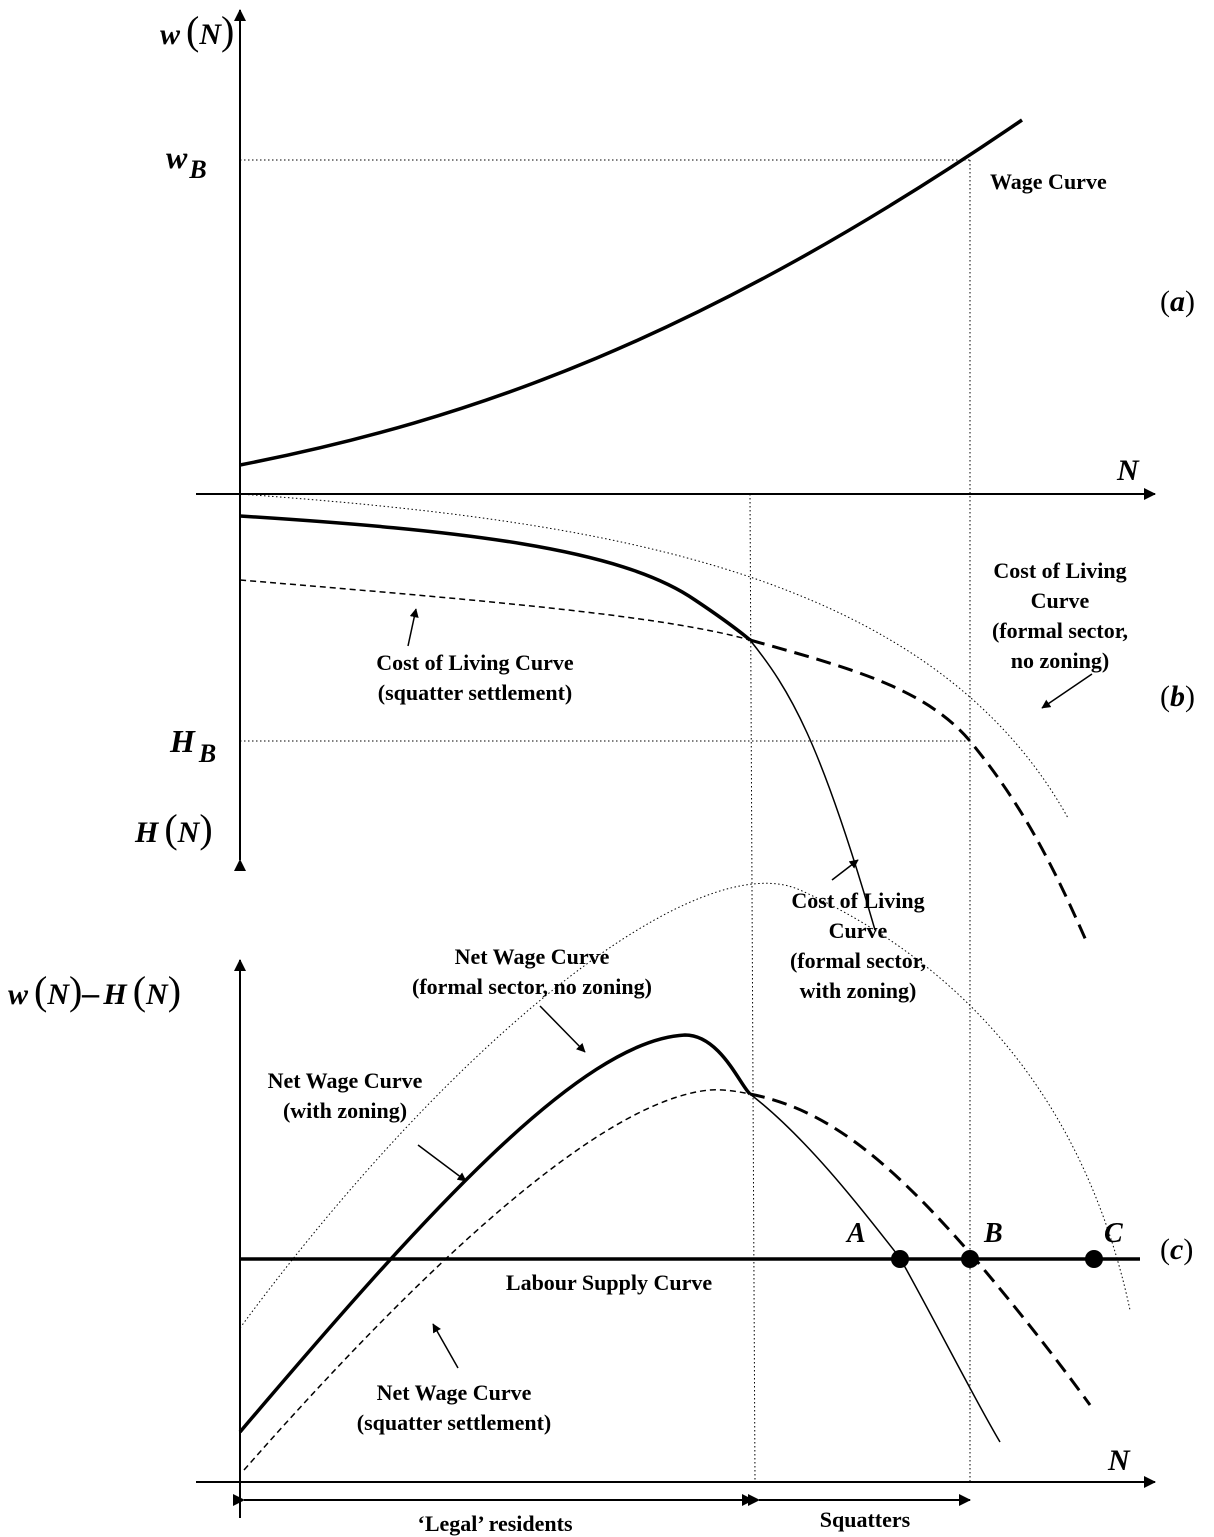 This screenshot has height=1537, width=1214. What do you see at coordinates (186, 161) in the screenshot?
I see `wb-tick-label: wB` at bounding box center [186, 161].